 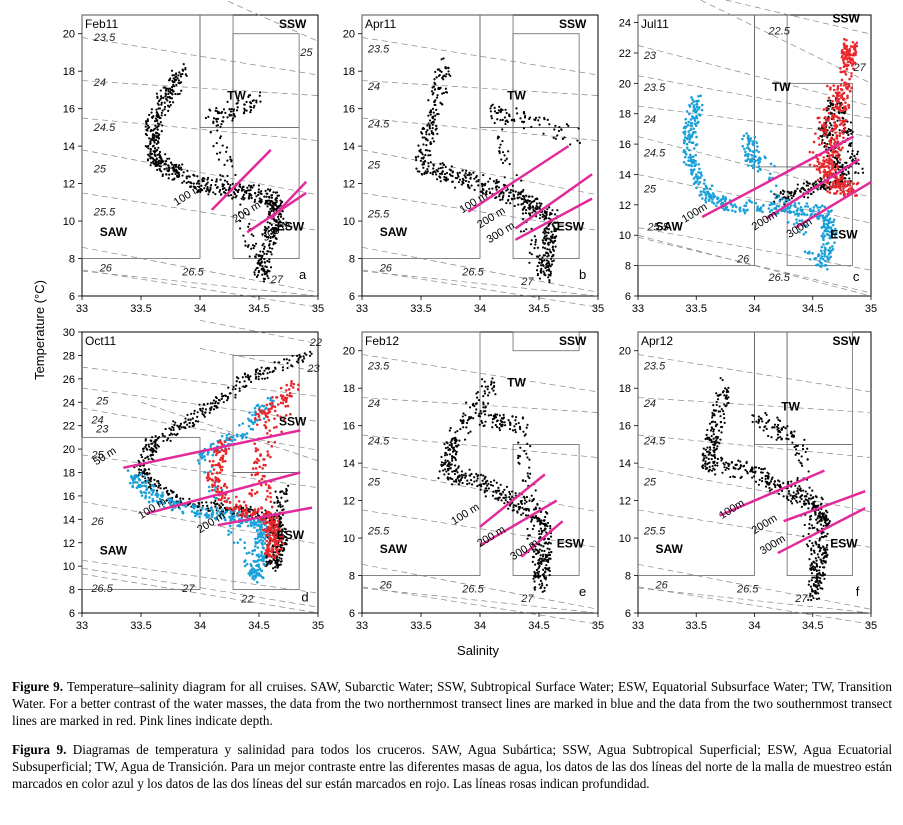 What do you see at coordinates (655, 24) in the screenshot?
I see `panel-title: Jul11` at bounding box center [655, 24].